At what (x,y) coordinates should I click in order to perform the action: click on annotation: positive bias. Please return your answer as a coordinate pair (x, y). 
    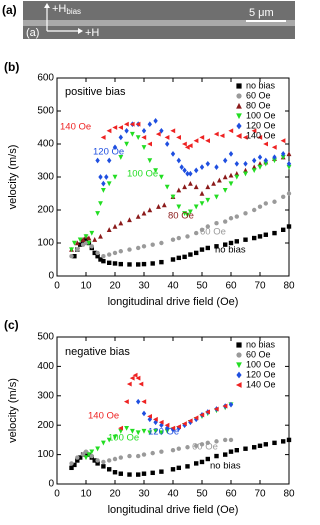
    Looking at the image, I should click on (95, 92).